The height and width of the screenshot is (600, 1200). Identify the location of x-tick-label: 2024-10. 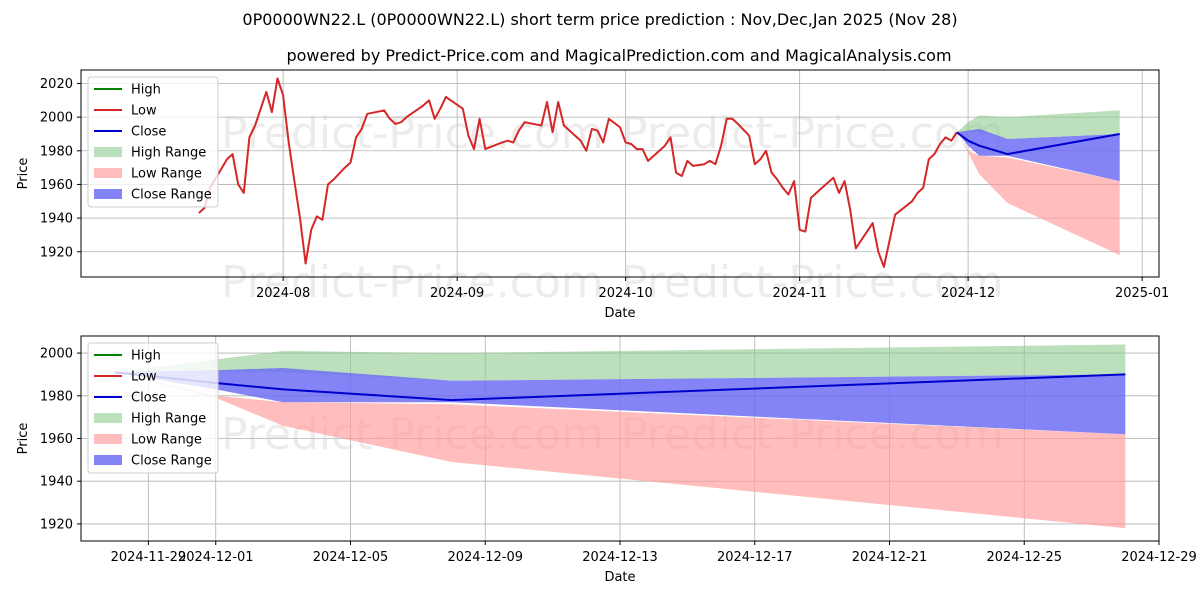
(625, 293).